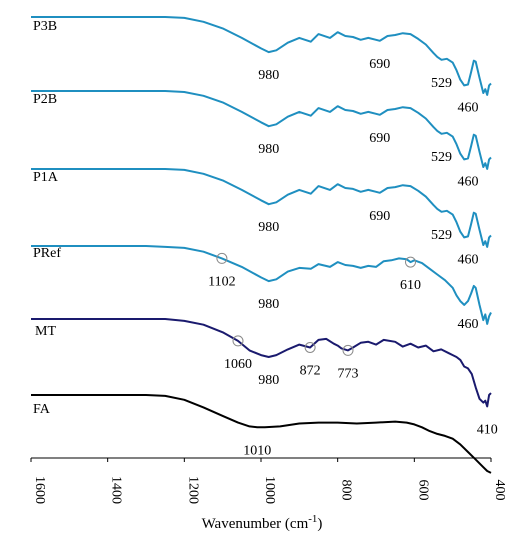 This screenshot has height=550, width=523. I want to click on series-line-p3b, so click(261, 56).